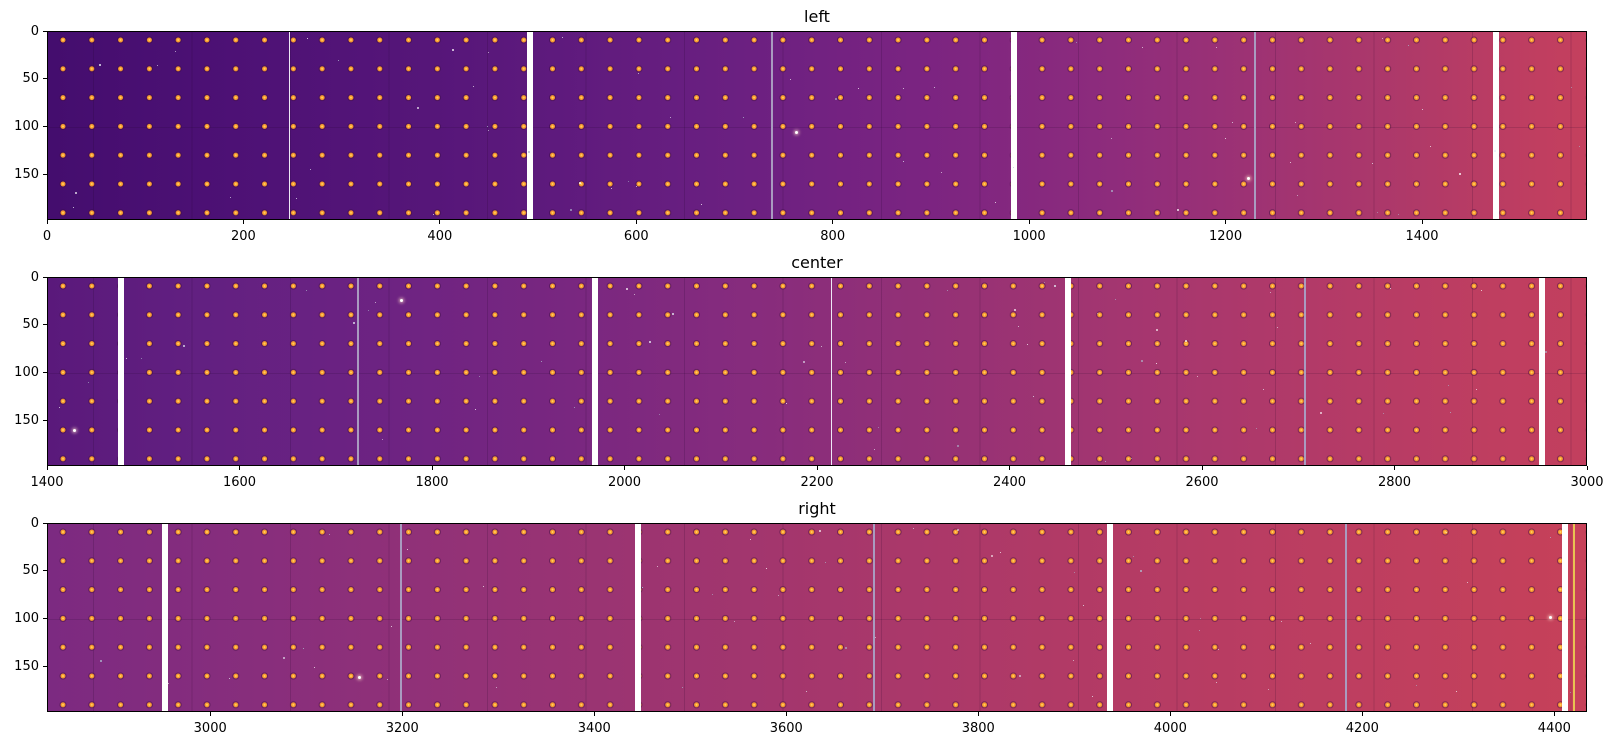 This screenshot has width=1613, height=744. What do you see at coordinates (47, 236) in the screenshot?
I see `x-tick-label: 0` at bounding box center [47, 236].